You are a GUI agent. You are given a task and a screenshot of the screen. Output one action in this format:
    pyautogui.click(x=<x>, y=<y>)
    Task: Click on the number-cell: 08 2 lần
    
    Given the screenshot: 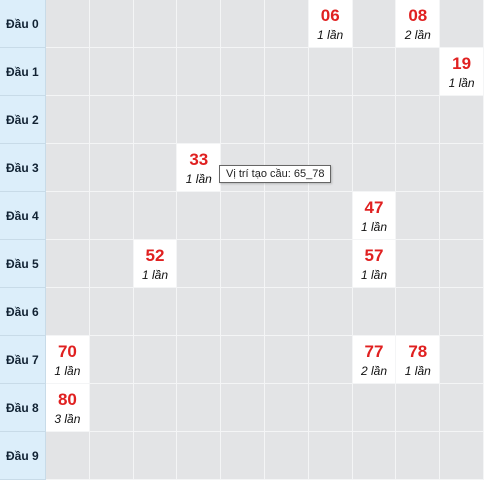 What is the action you would take?
    pyautogui.click(x=418, y=24)
    